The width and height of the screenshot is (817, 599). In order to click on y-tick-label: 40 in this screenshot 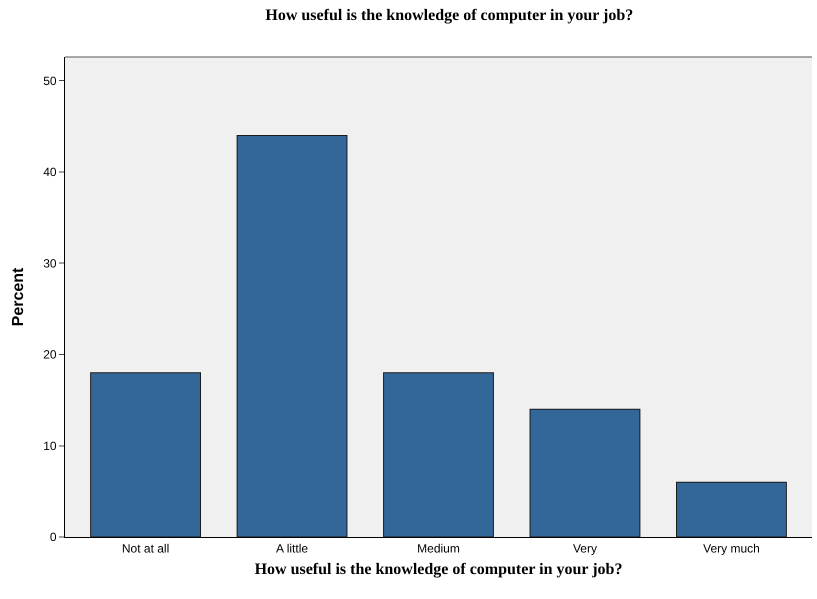, I will do `click(50, 172)`.